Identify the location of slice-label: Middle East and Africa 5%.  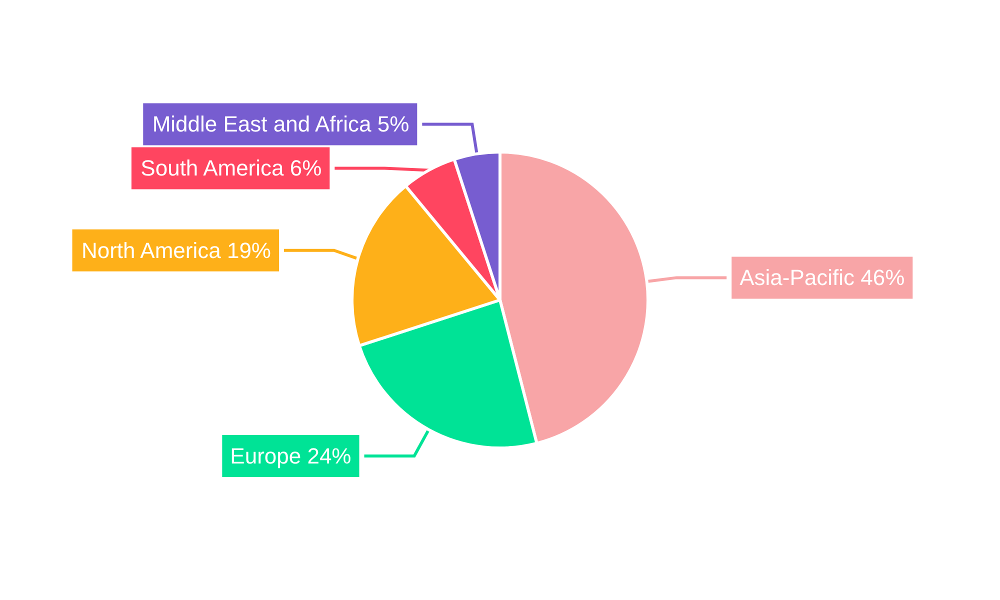
(281, 124).